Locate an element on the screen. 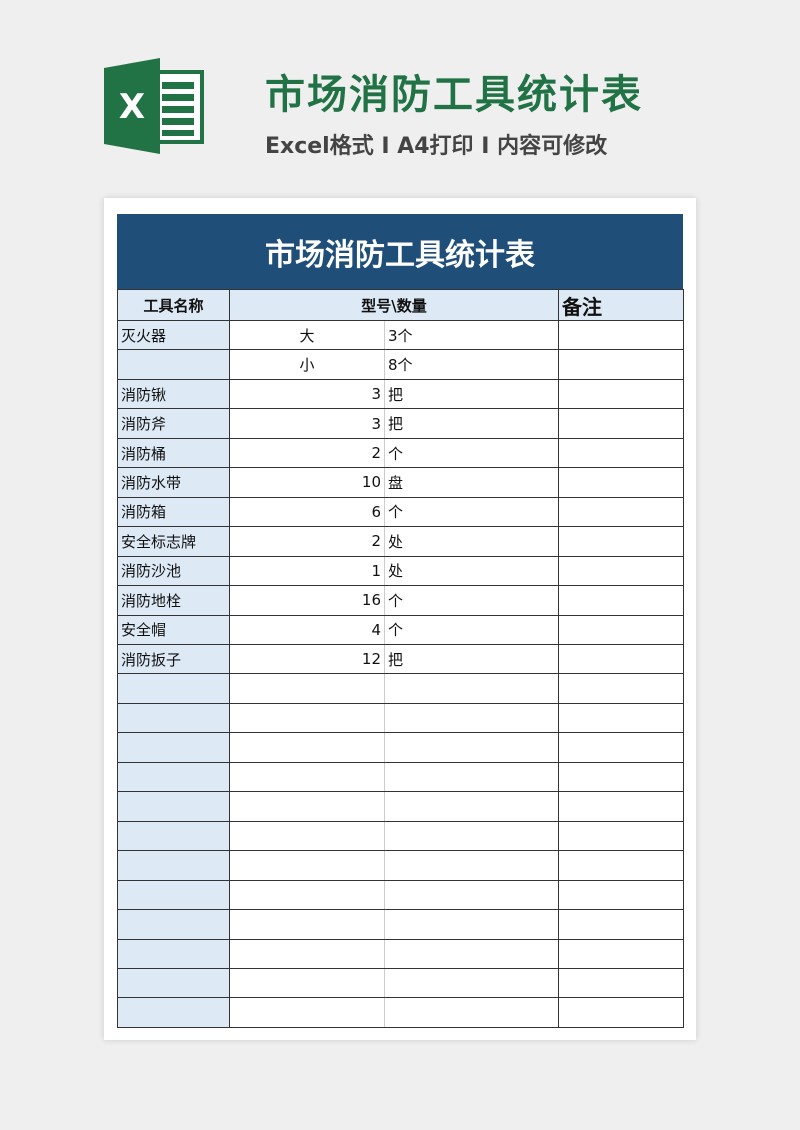 Image resolution: width=800 pixels, height=1130 pixels. model-cell: 大 is located at coordinates (307, 335).